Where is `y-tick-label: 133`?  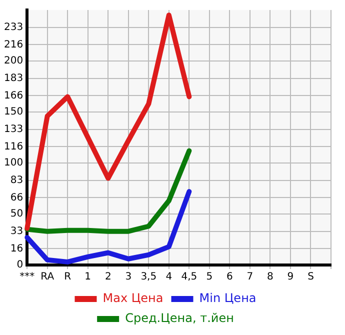 y-tick-label: 133 is located at coordinates (14, 129).